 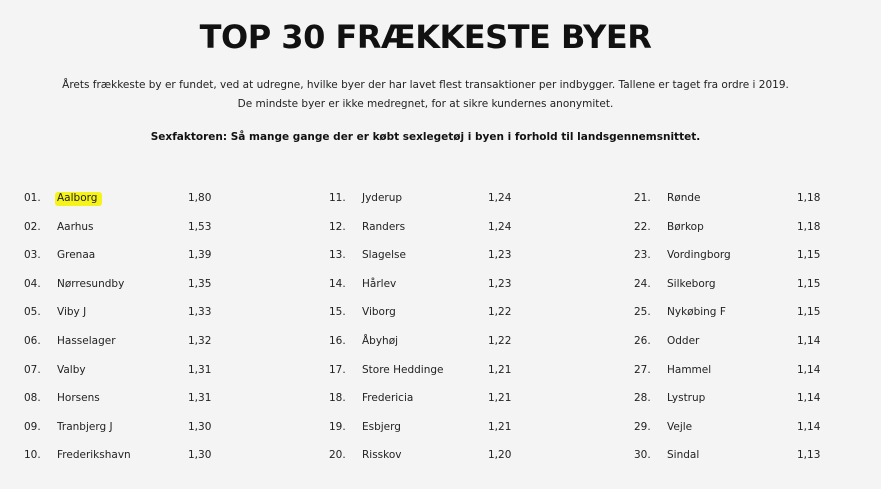 What do you see at coordinates (91, 283) in the screenshot?
I see `city-name: Nørresundby` at bounding box center [91, 283].